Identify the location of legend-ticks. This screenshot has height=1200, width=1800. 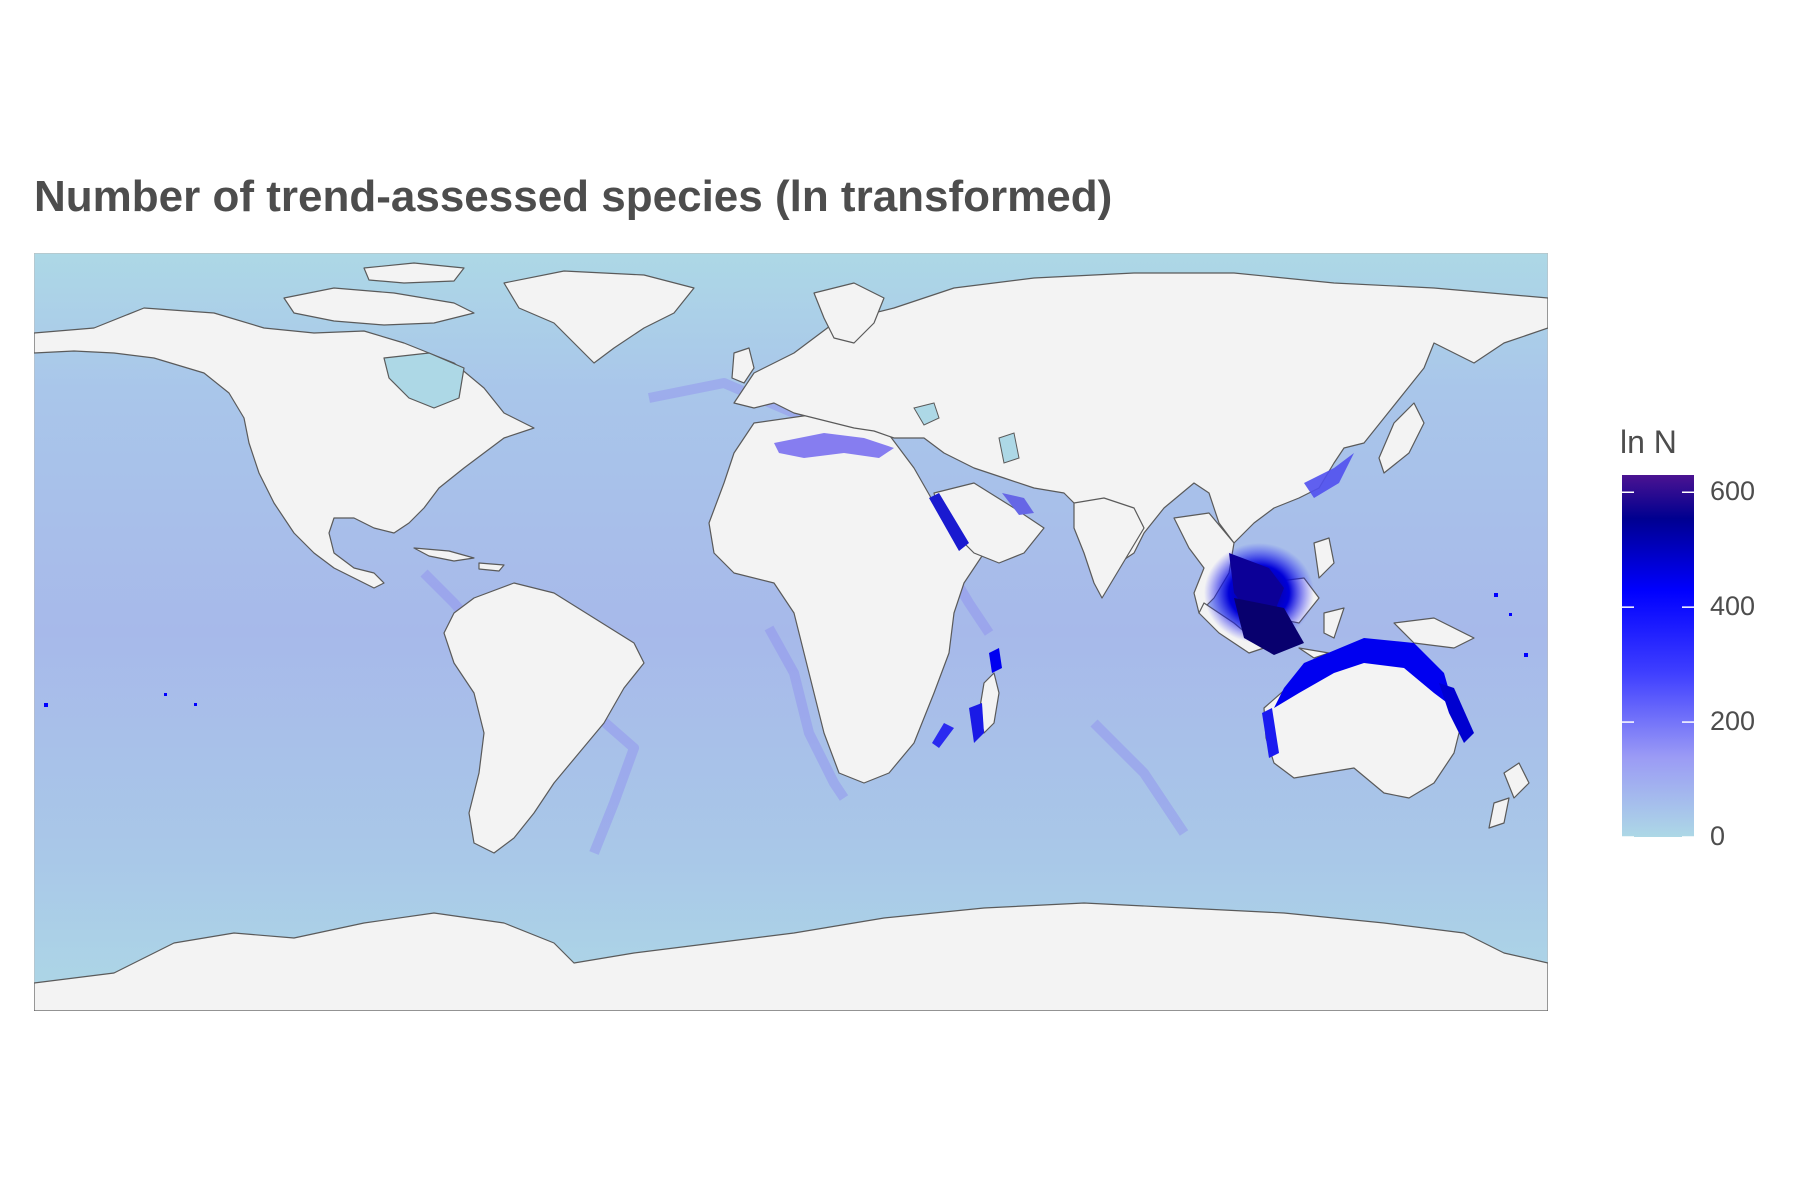
(1658, 664).